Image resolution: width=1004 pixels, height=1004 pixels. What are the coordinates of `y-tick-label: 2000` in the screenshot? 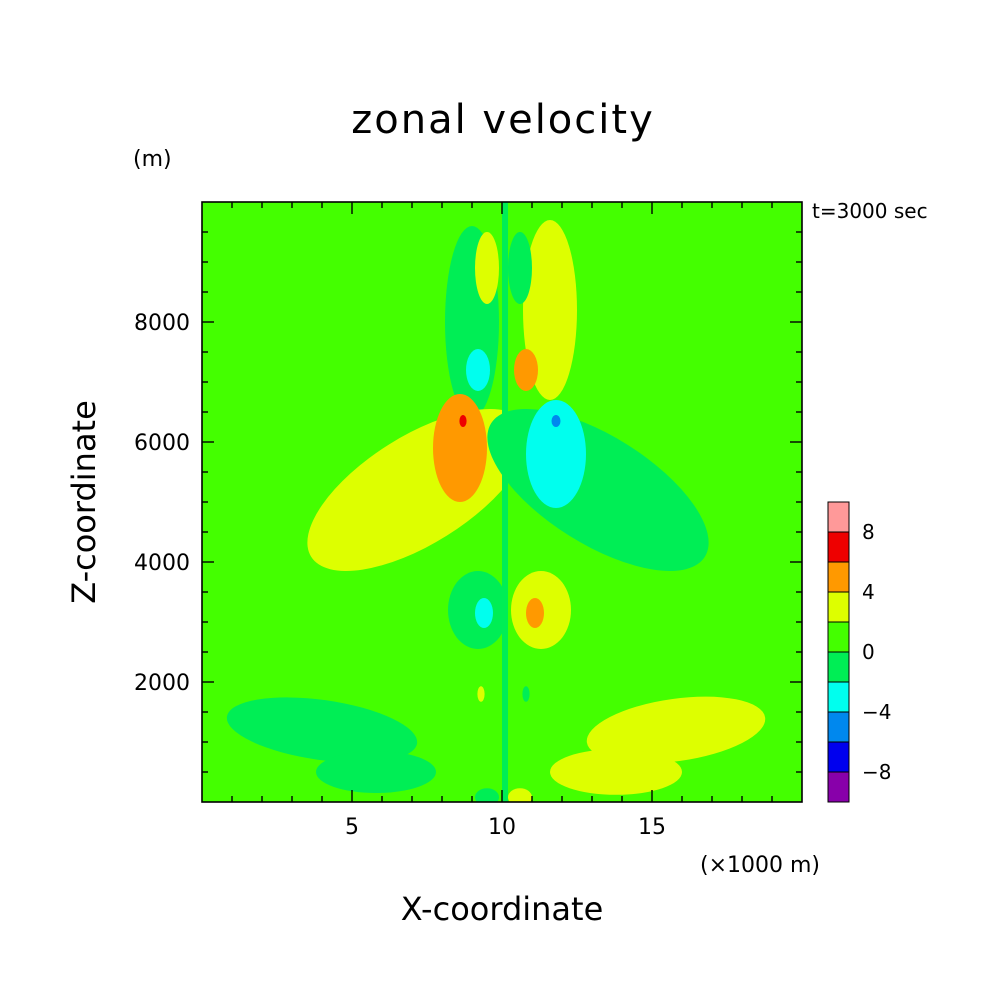 It's located at (162, 683).